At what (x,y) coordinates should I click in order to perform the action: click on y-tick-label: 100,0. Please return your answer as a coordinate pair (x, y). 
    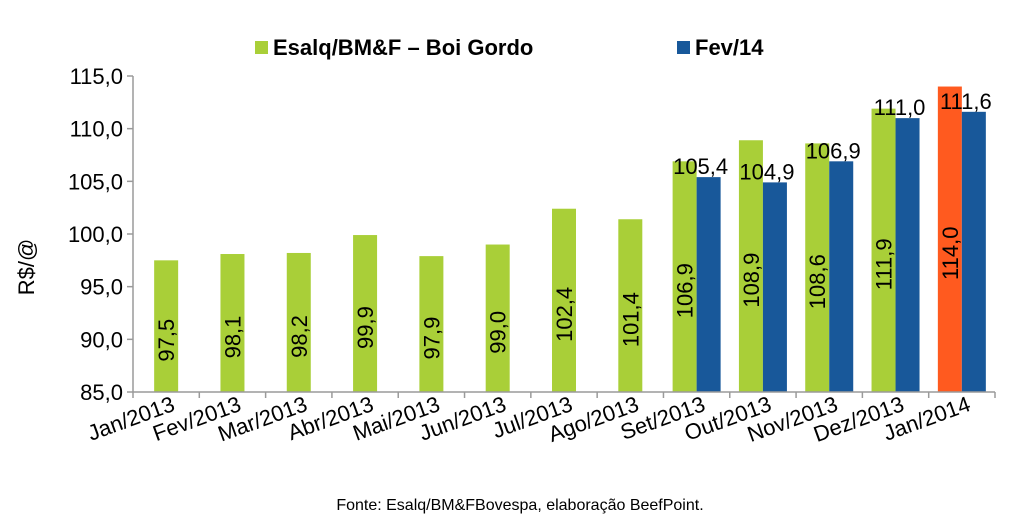
    Looking at the image, I should click on (95, 234).